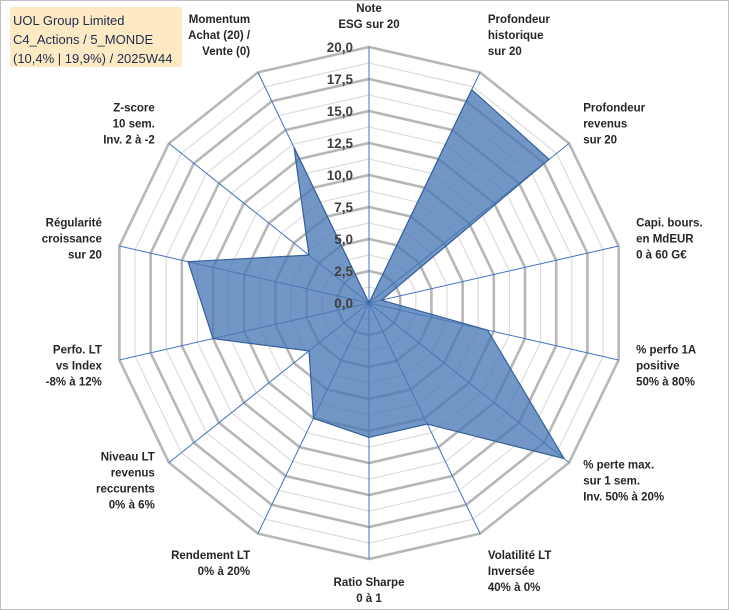 The height and width of the screenshot is (610, 729). I want to click on axis-label: % perfo 1A positive 50% à 80%, so click(666, 367).